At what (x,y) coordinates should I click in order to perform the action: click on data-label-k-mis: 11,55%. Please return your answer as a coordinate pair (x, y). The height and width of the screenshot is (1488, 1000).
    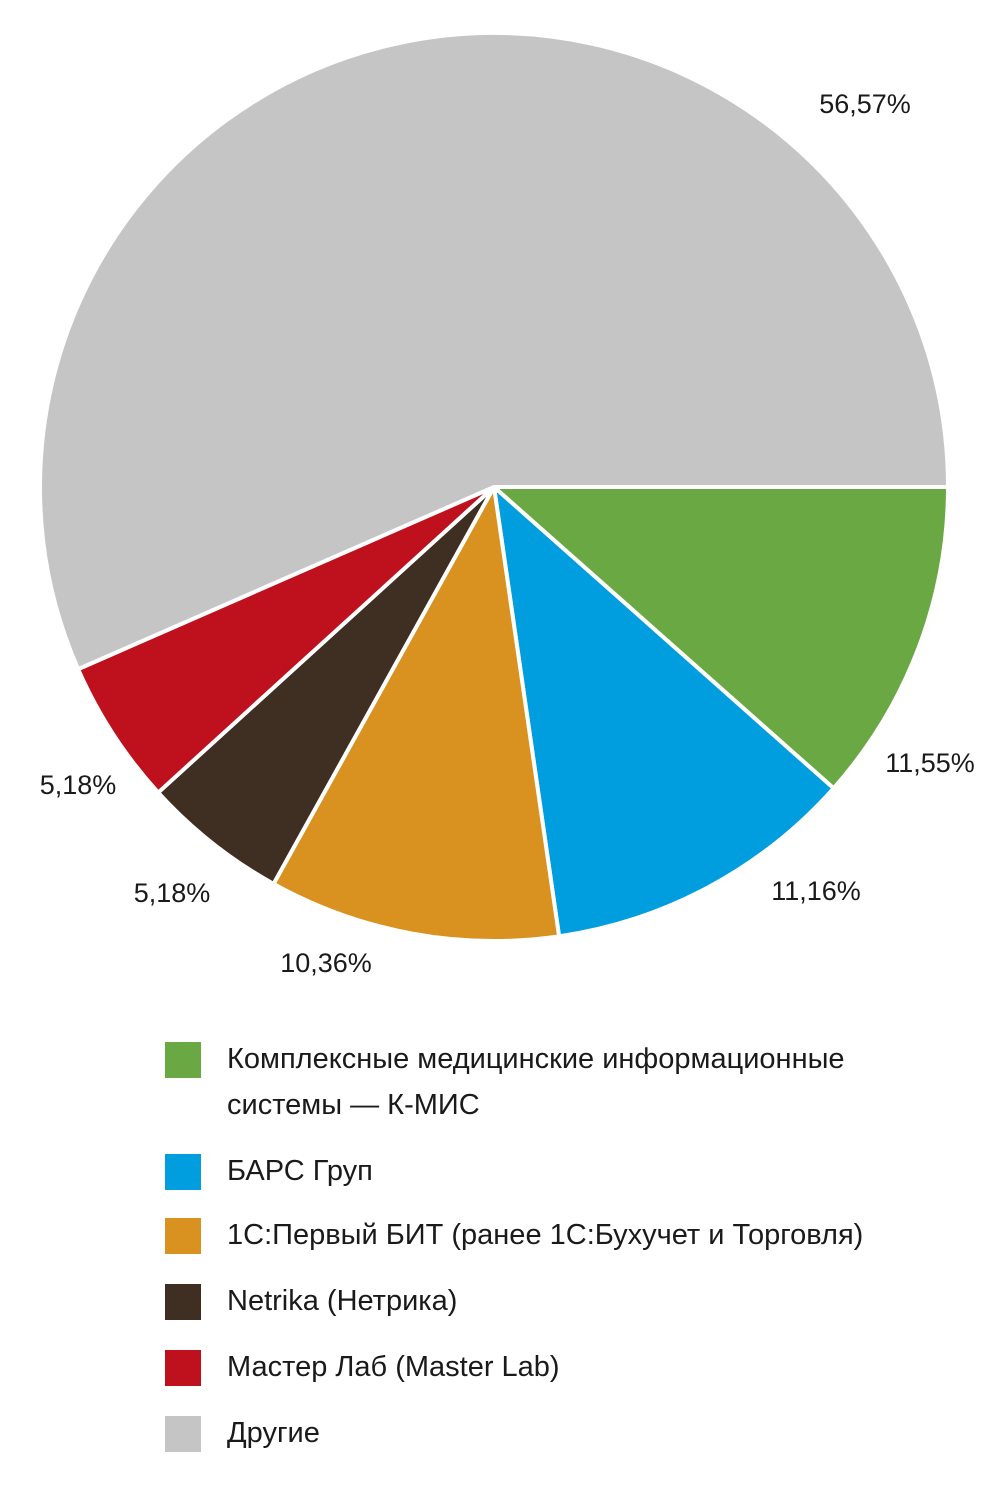
    Looking at the image, I should click on (930, 763).